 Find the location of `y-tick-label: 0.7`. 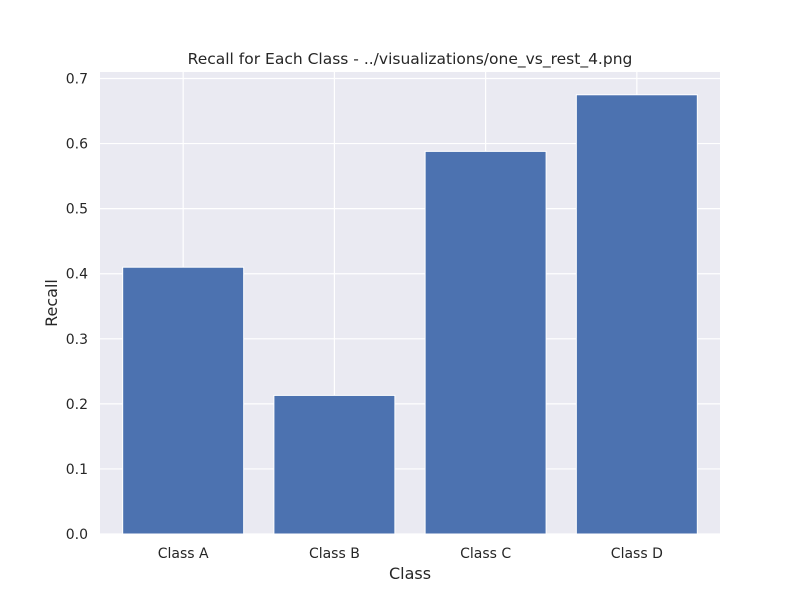

y-tick-label: 0.7 is located at coordinates (77, 80).